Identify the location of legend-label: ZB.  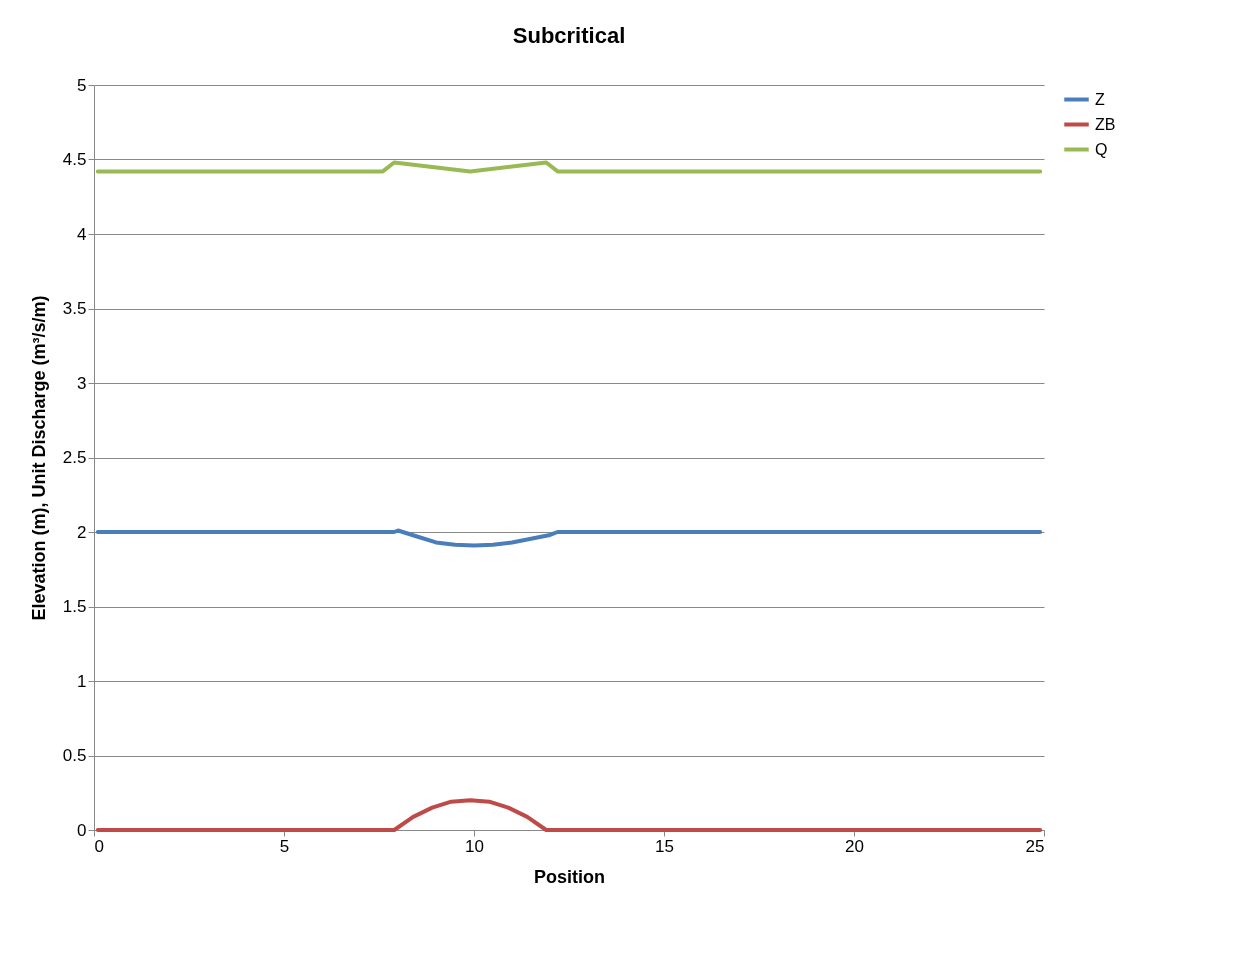
(1105, 124).